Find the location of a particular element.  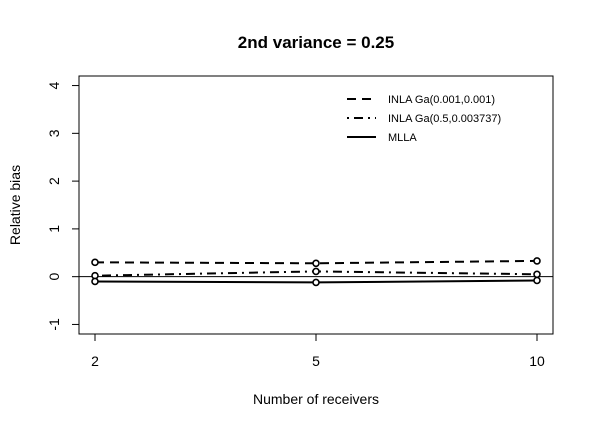

legend-label-1: INLA Ga(0.5,0.003737) is located at coordinates (444, 119).